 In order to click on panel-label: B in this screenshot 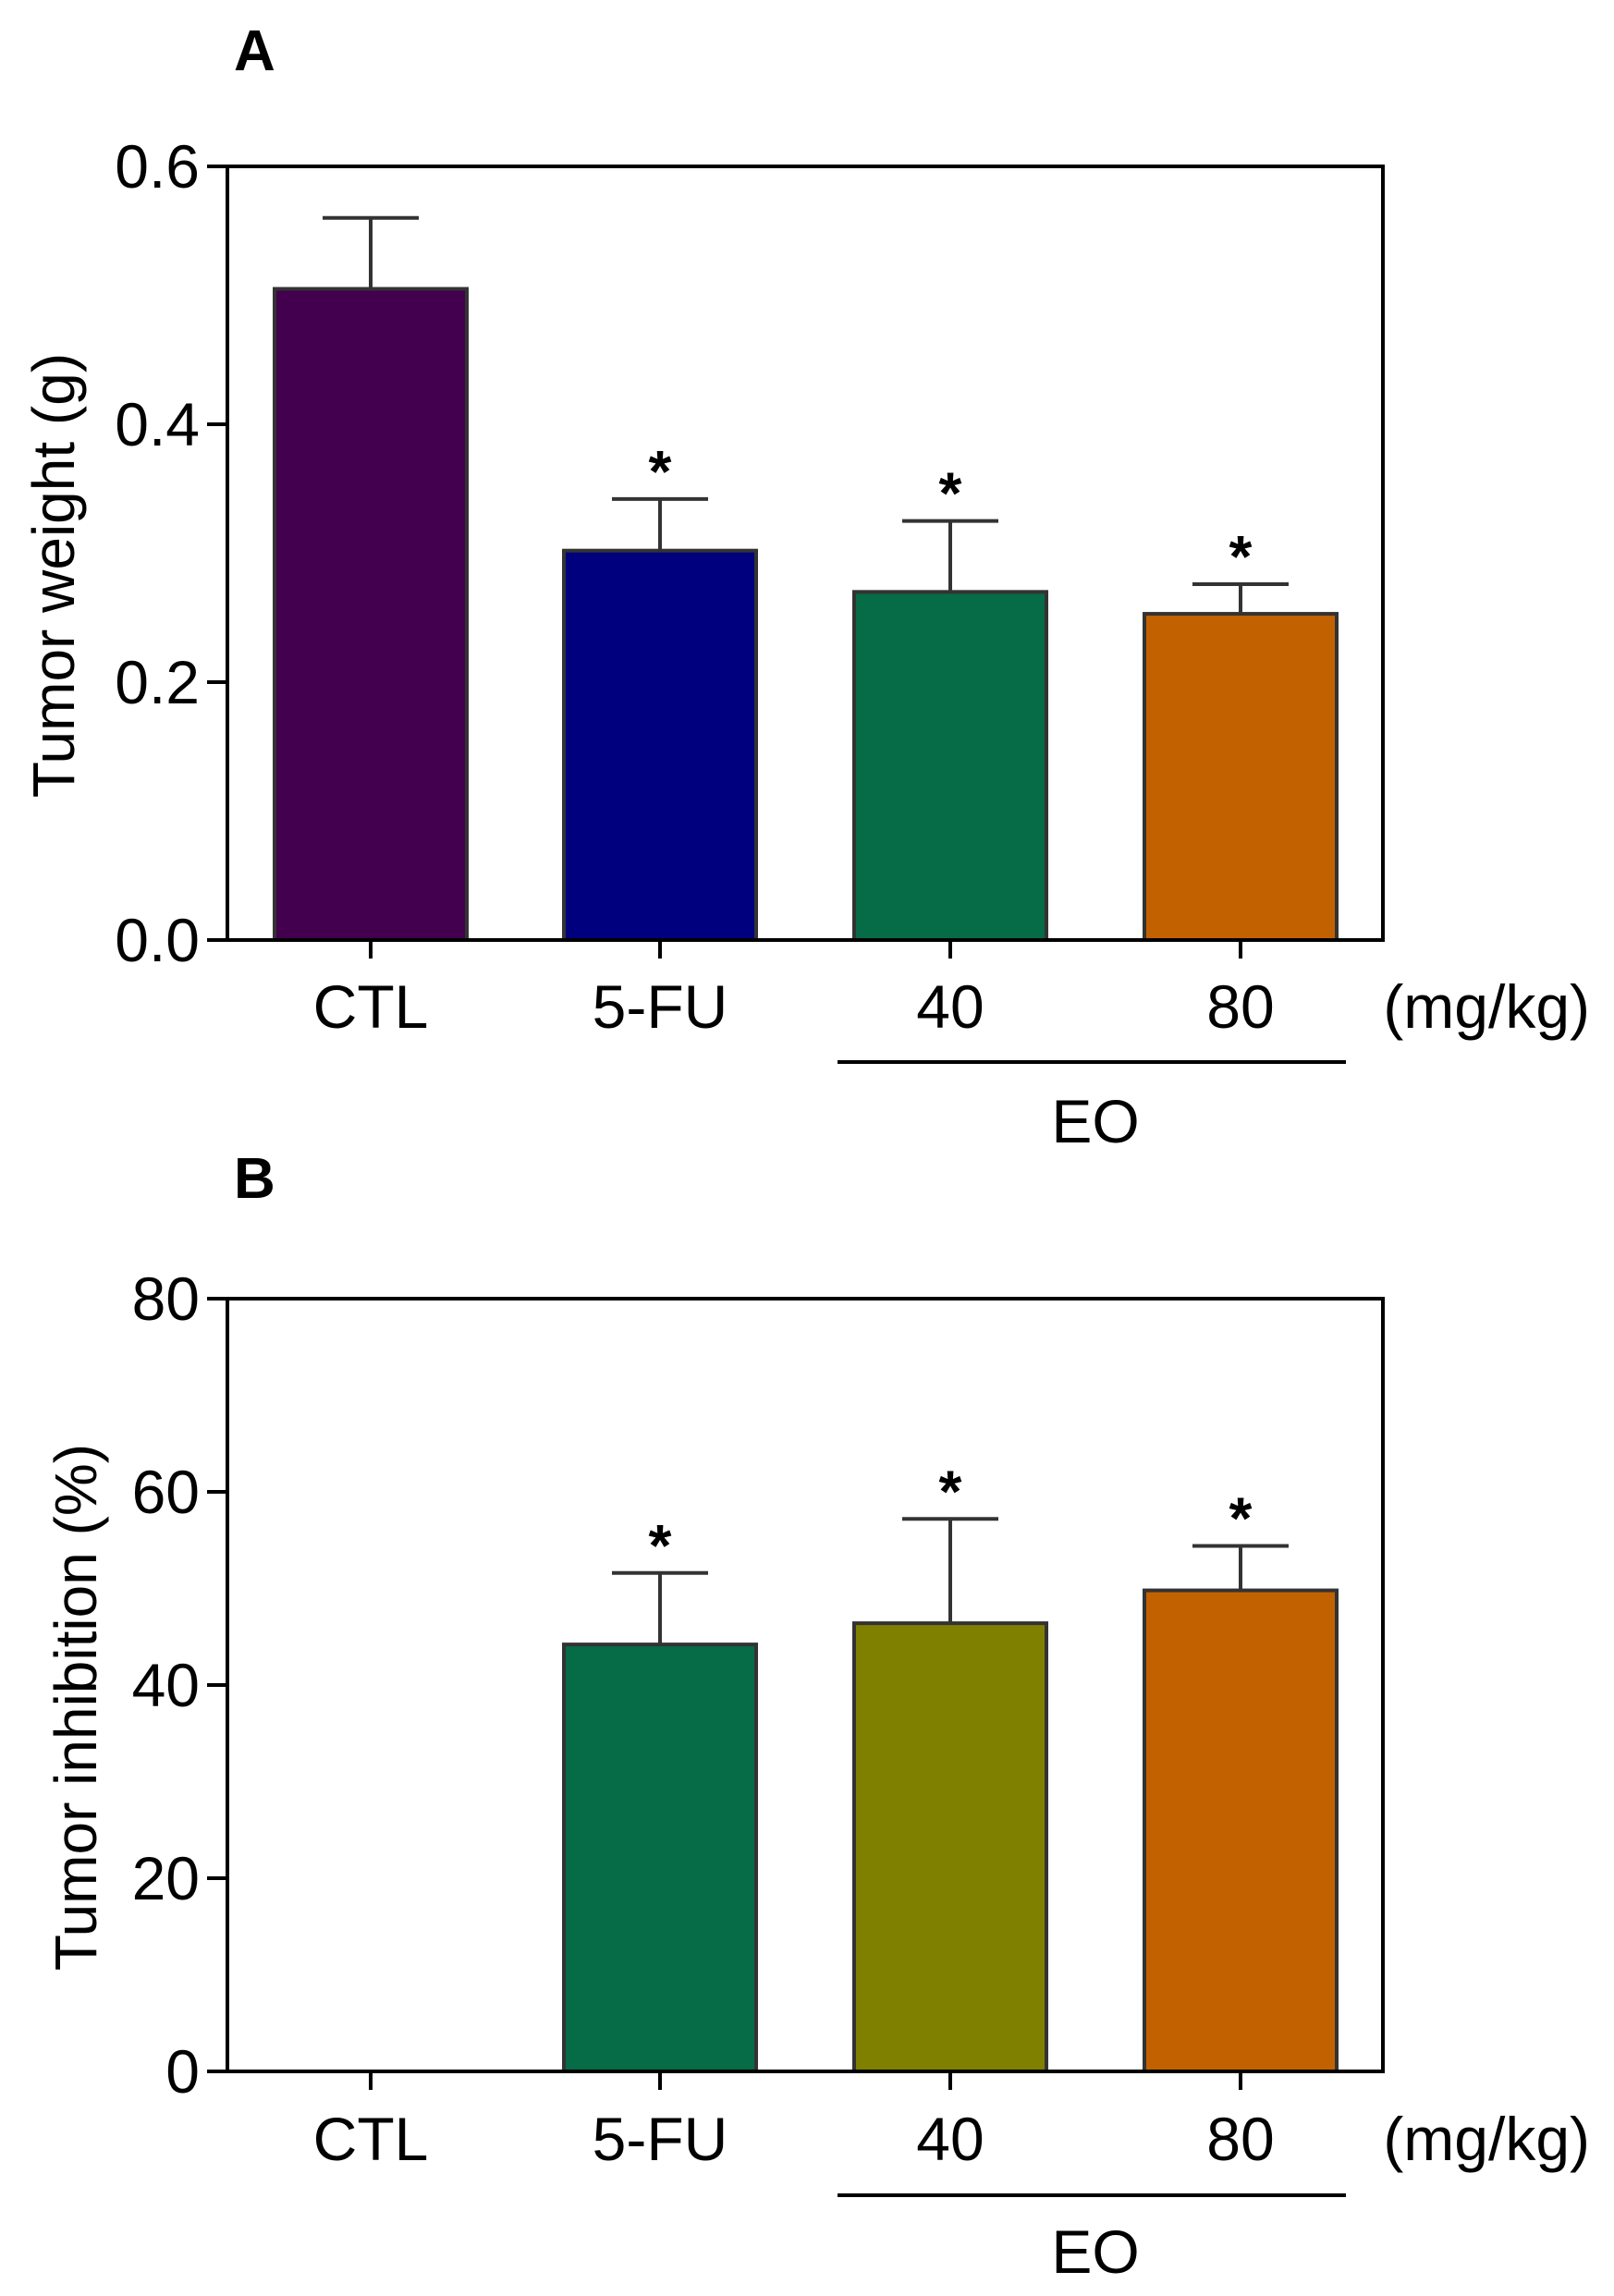, I will do `click(254, 1179)`.